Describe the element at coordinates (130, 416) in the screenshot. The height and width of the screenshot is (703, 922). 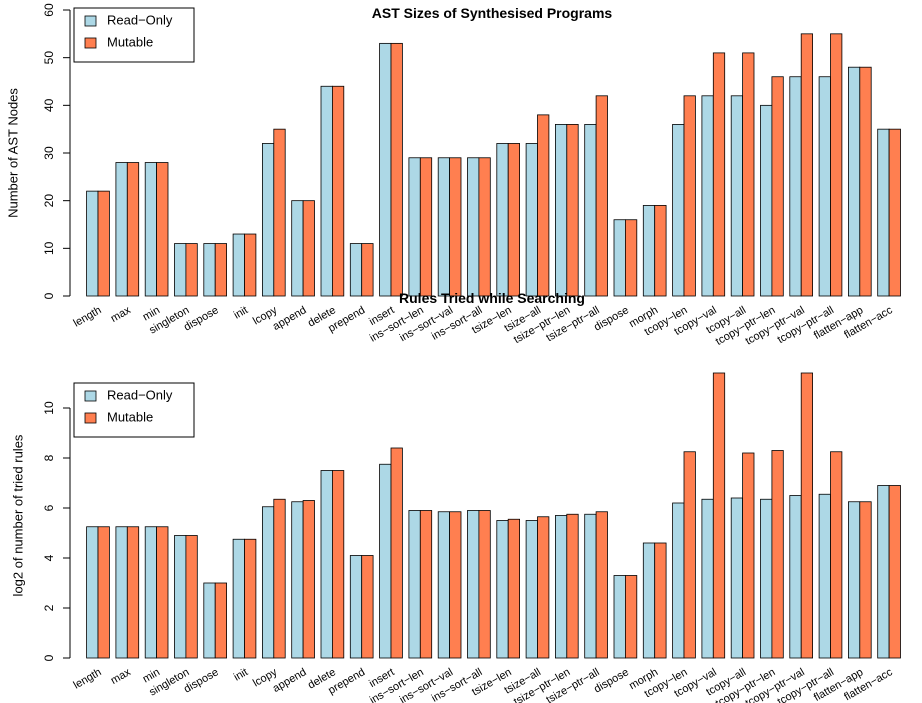
I see `legend-label: Mutable` at that location.